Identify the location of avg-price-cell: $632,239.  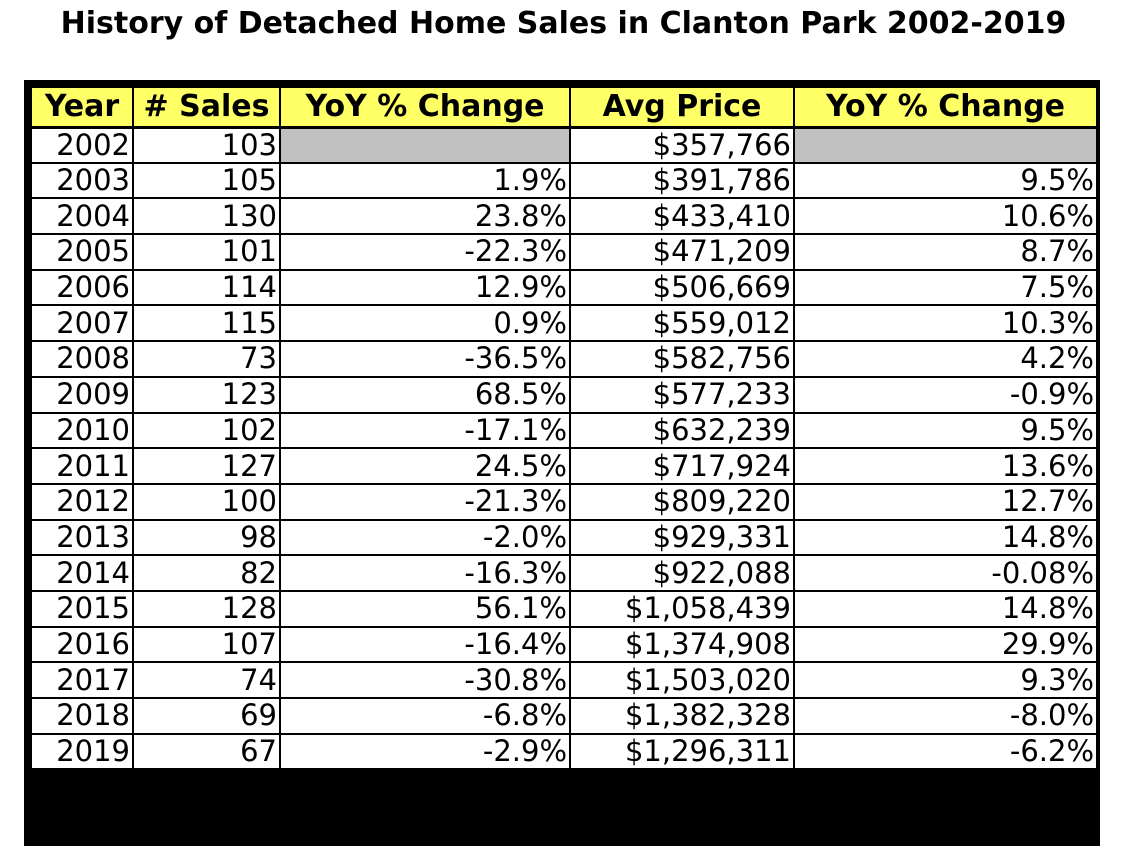
(682, 430).